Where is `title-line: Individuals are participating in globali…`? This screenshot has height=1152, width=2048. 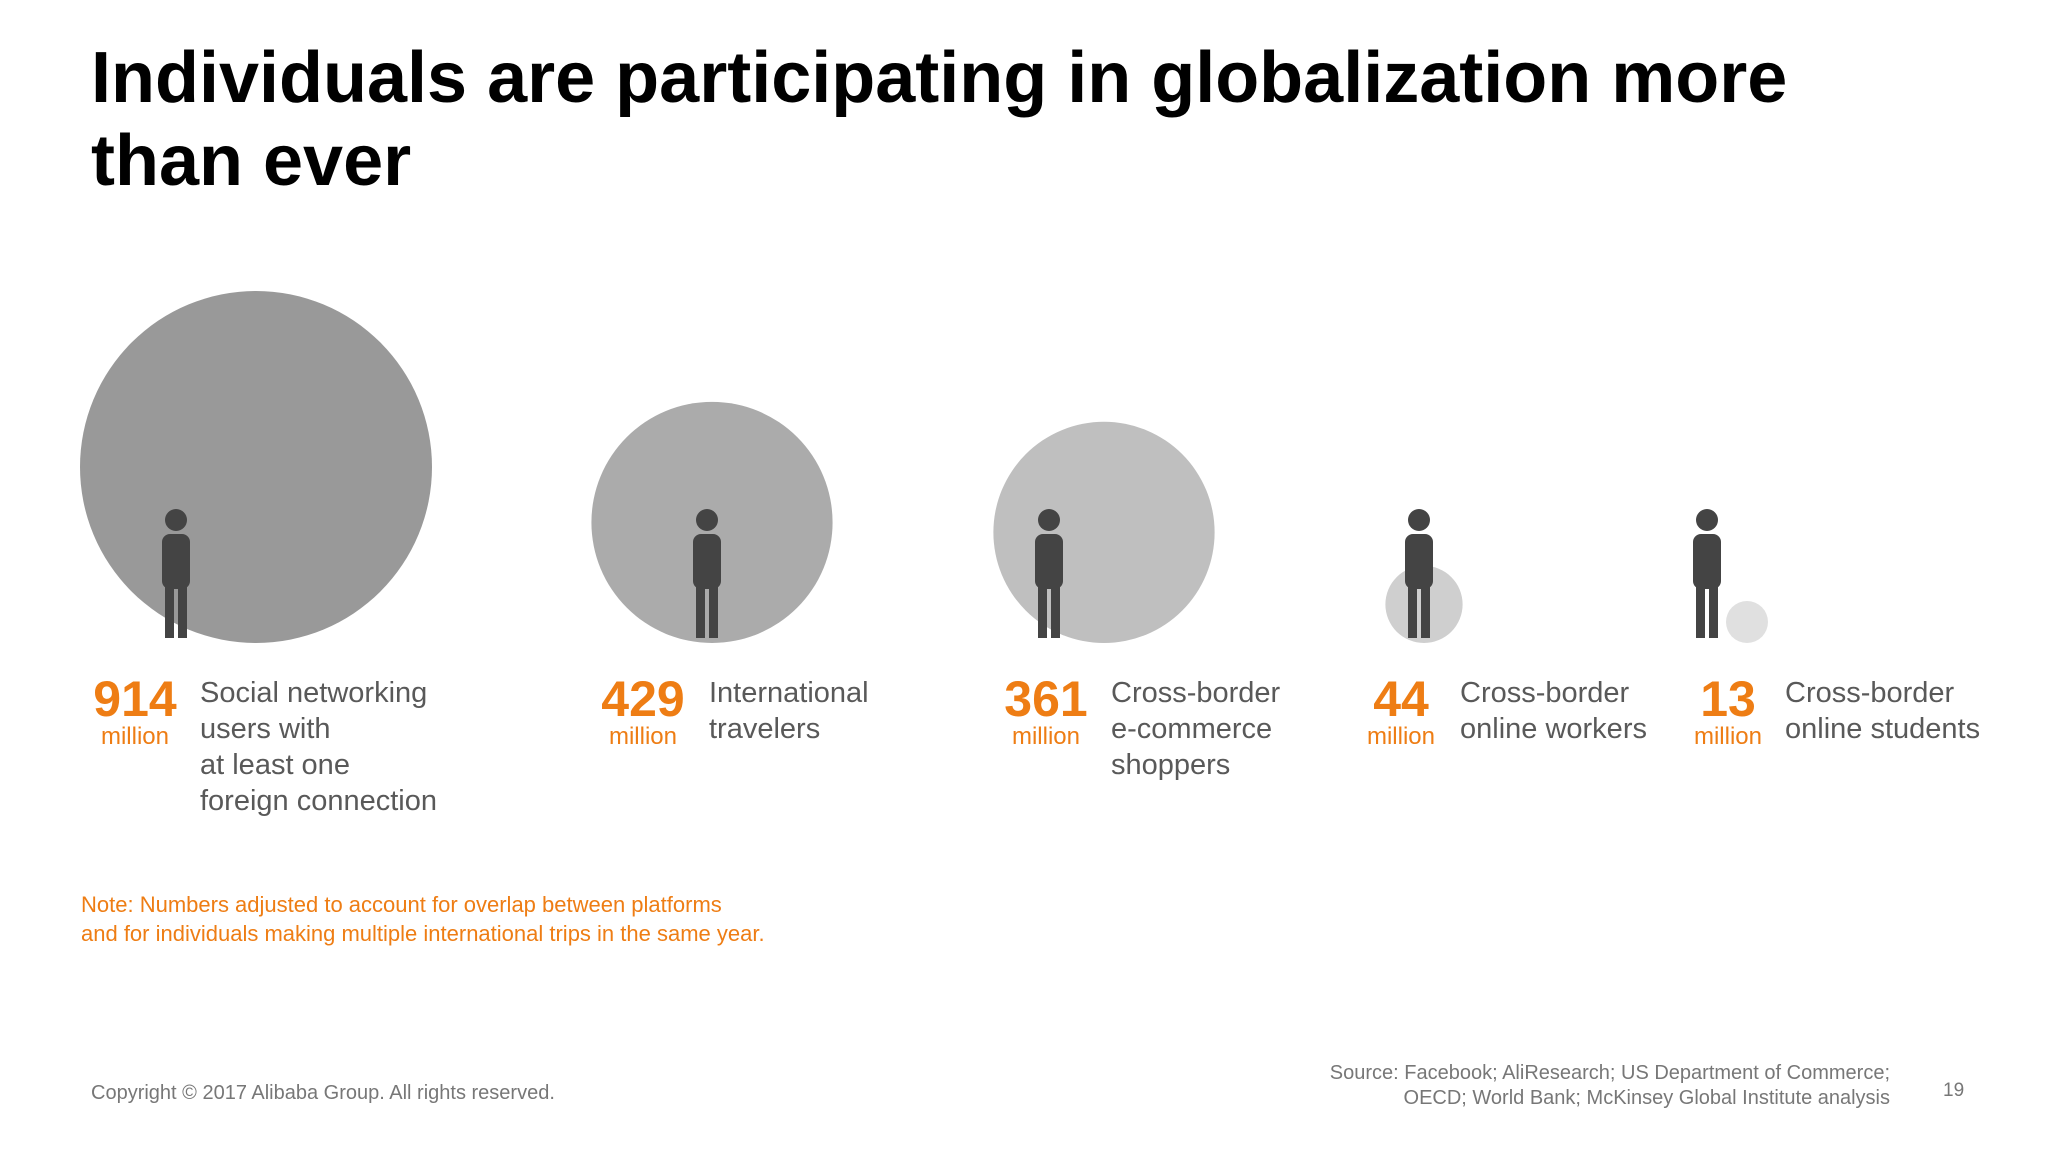
title-line: Individuals are participating in globali… is located at coordinates (939, 78).